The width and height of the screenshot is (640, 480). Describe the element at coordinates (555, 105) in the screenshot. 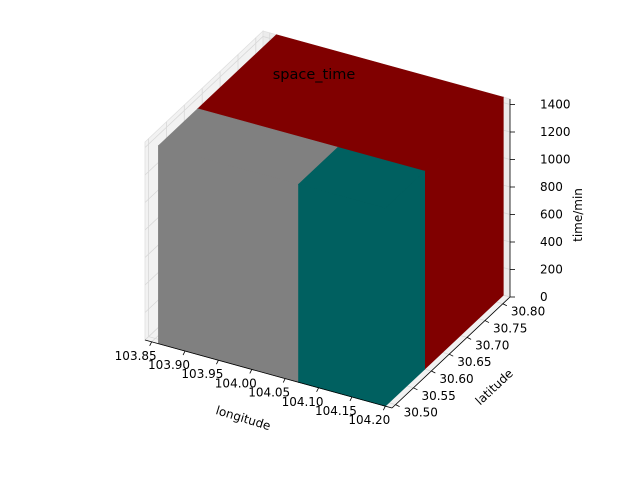

I see `z-tick-label: 1400` at that location.